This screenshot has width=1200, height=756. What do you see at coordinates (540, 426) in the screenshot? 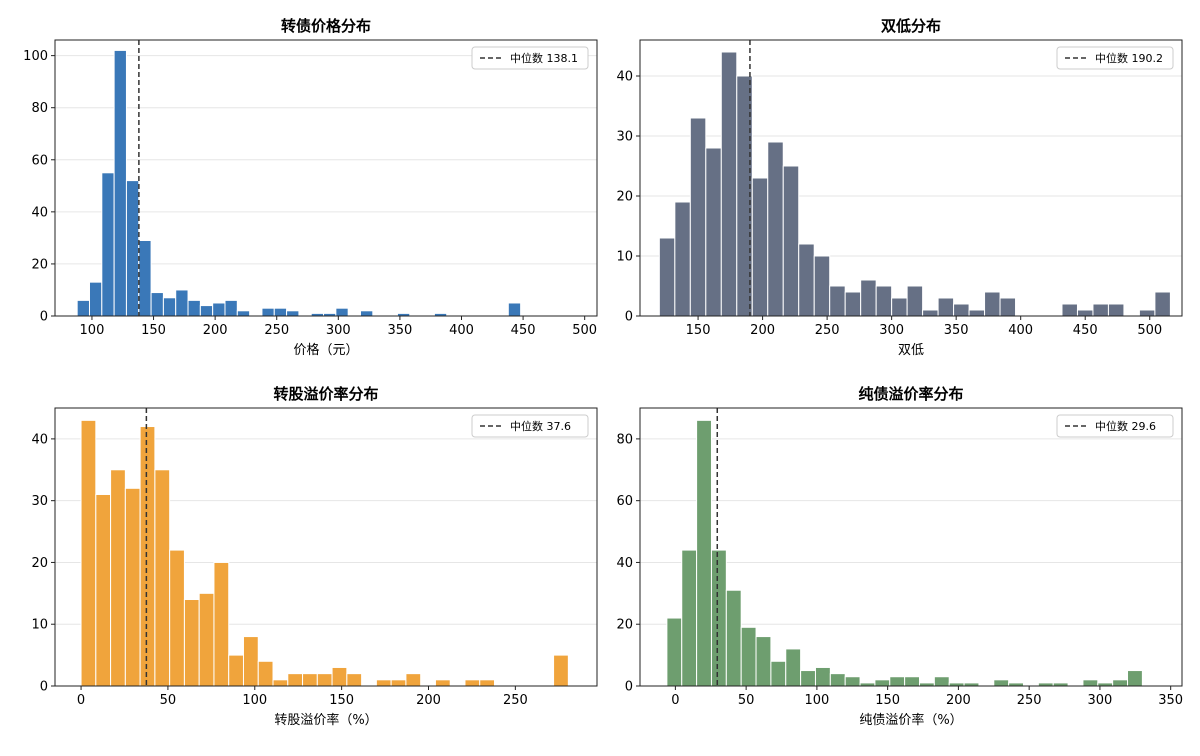
I see `legend-label: 中位数 37.6` at bounding box center [540, 426].